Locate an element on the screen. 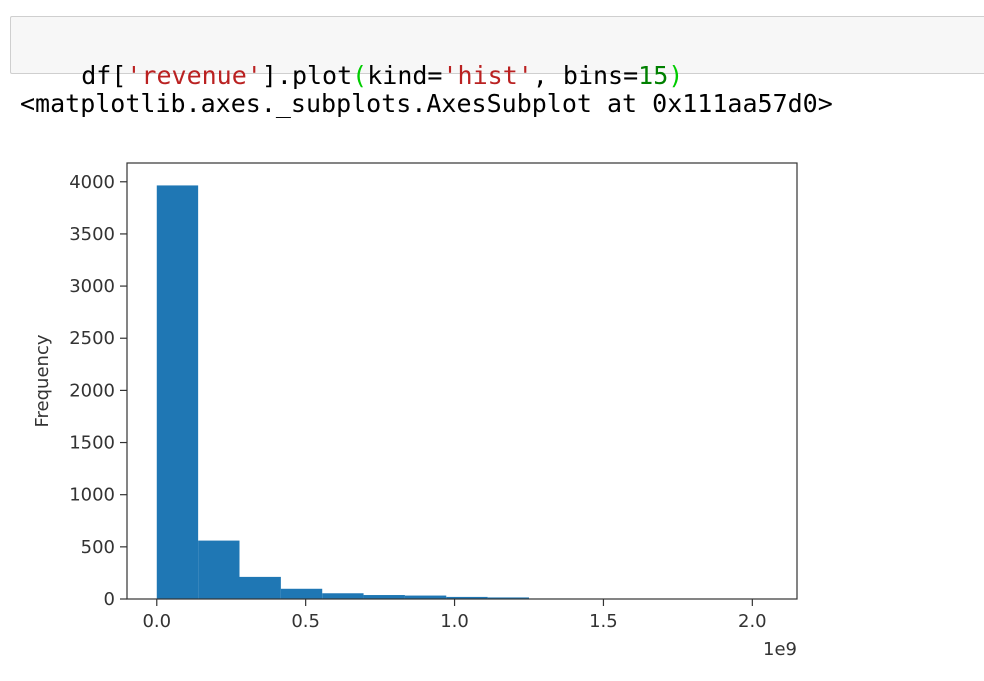  code-token-number: 15 is located at coordinates (653, 75).